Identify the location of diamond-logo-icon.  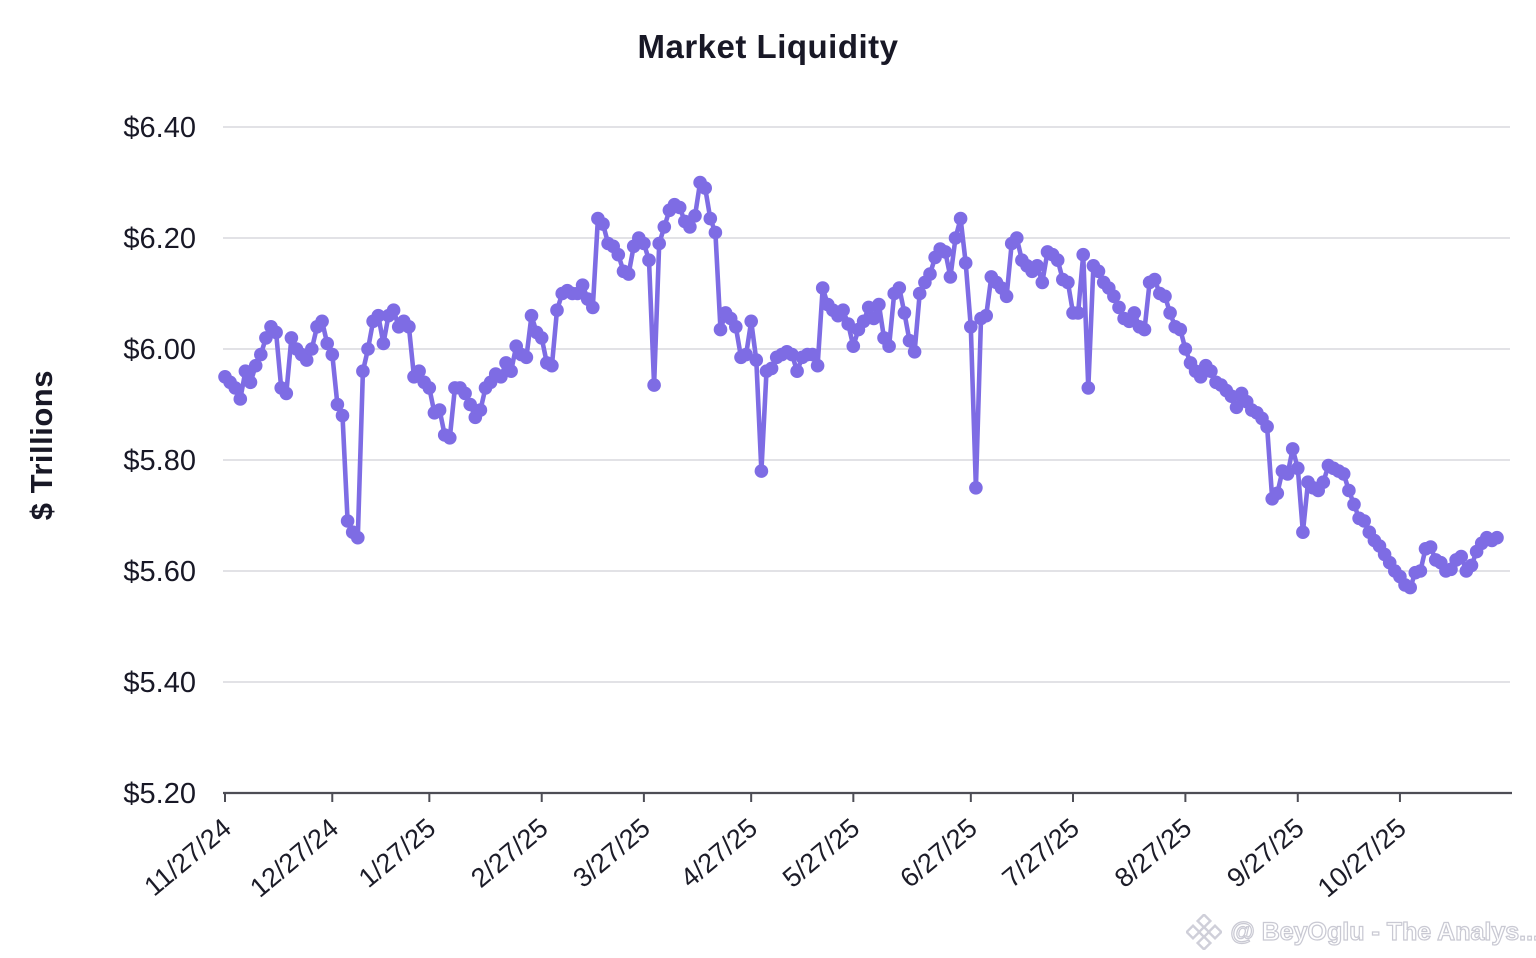
(1204, 932).